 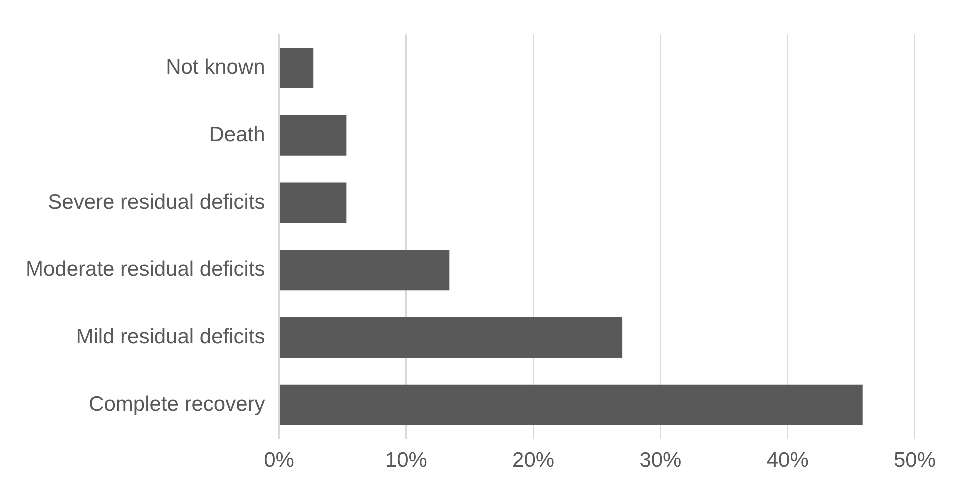 What do you see at coordinates (787, 460) in the screenshot?
I see `x-tick-label: 40%` at bounding box center [787, 460].